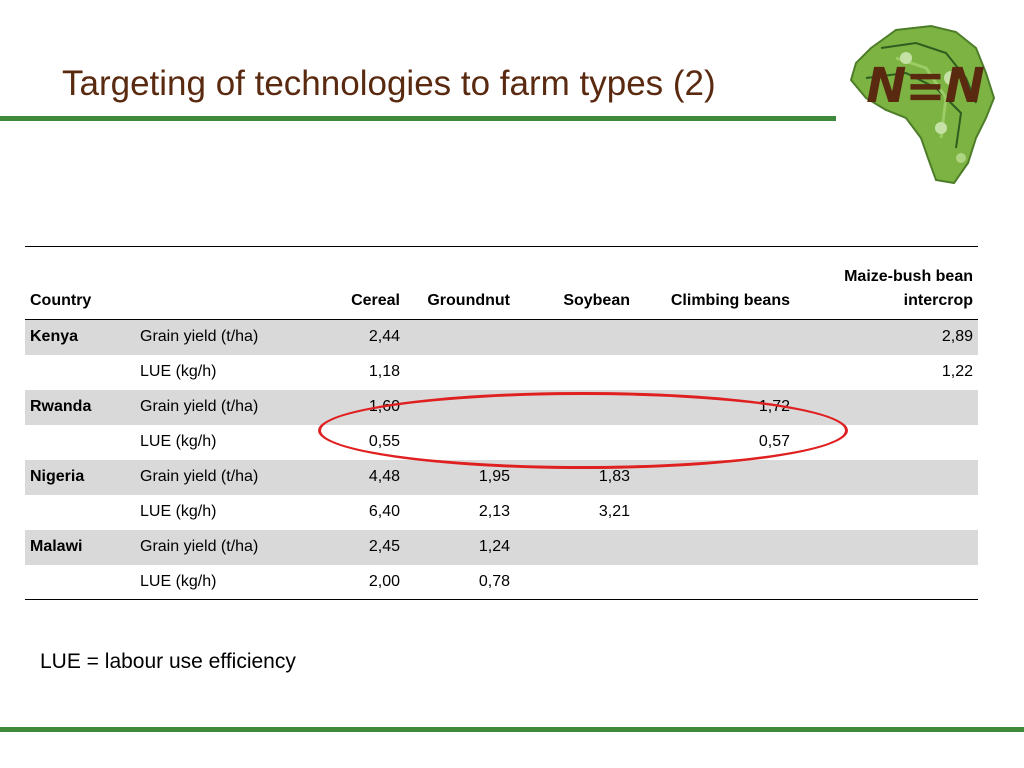 The height and width of the screenshot is (768, 1024). I want to click on cell-cereal: 6,40, so click(384, 511).